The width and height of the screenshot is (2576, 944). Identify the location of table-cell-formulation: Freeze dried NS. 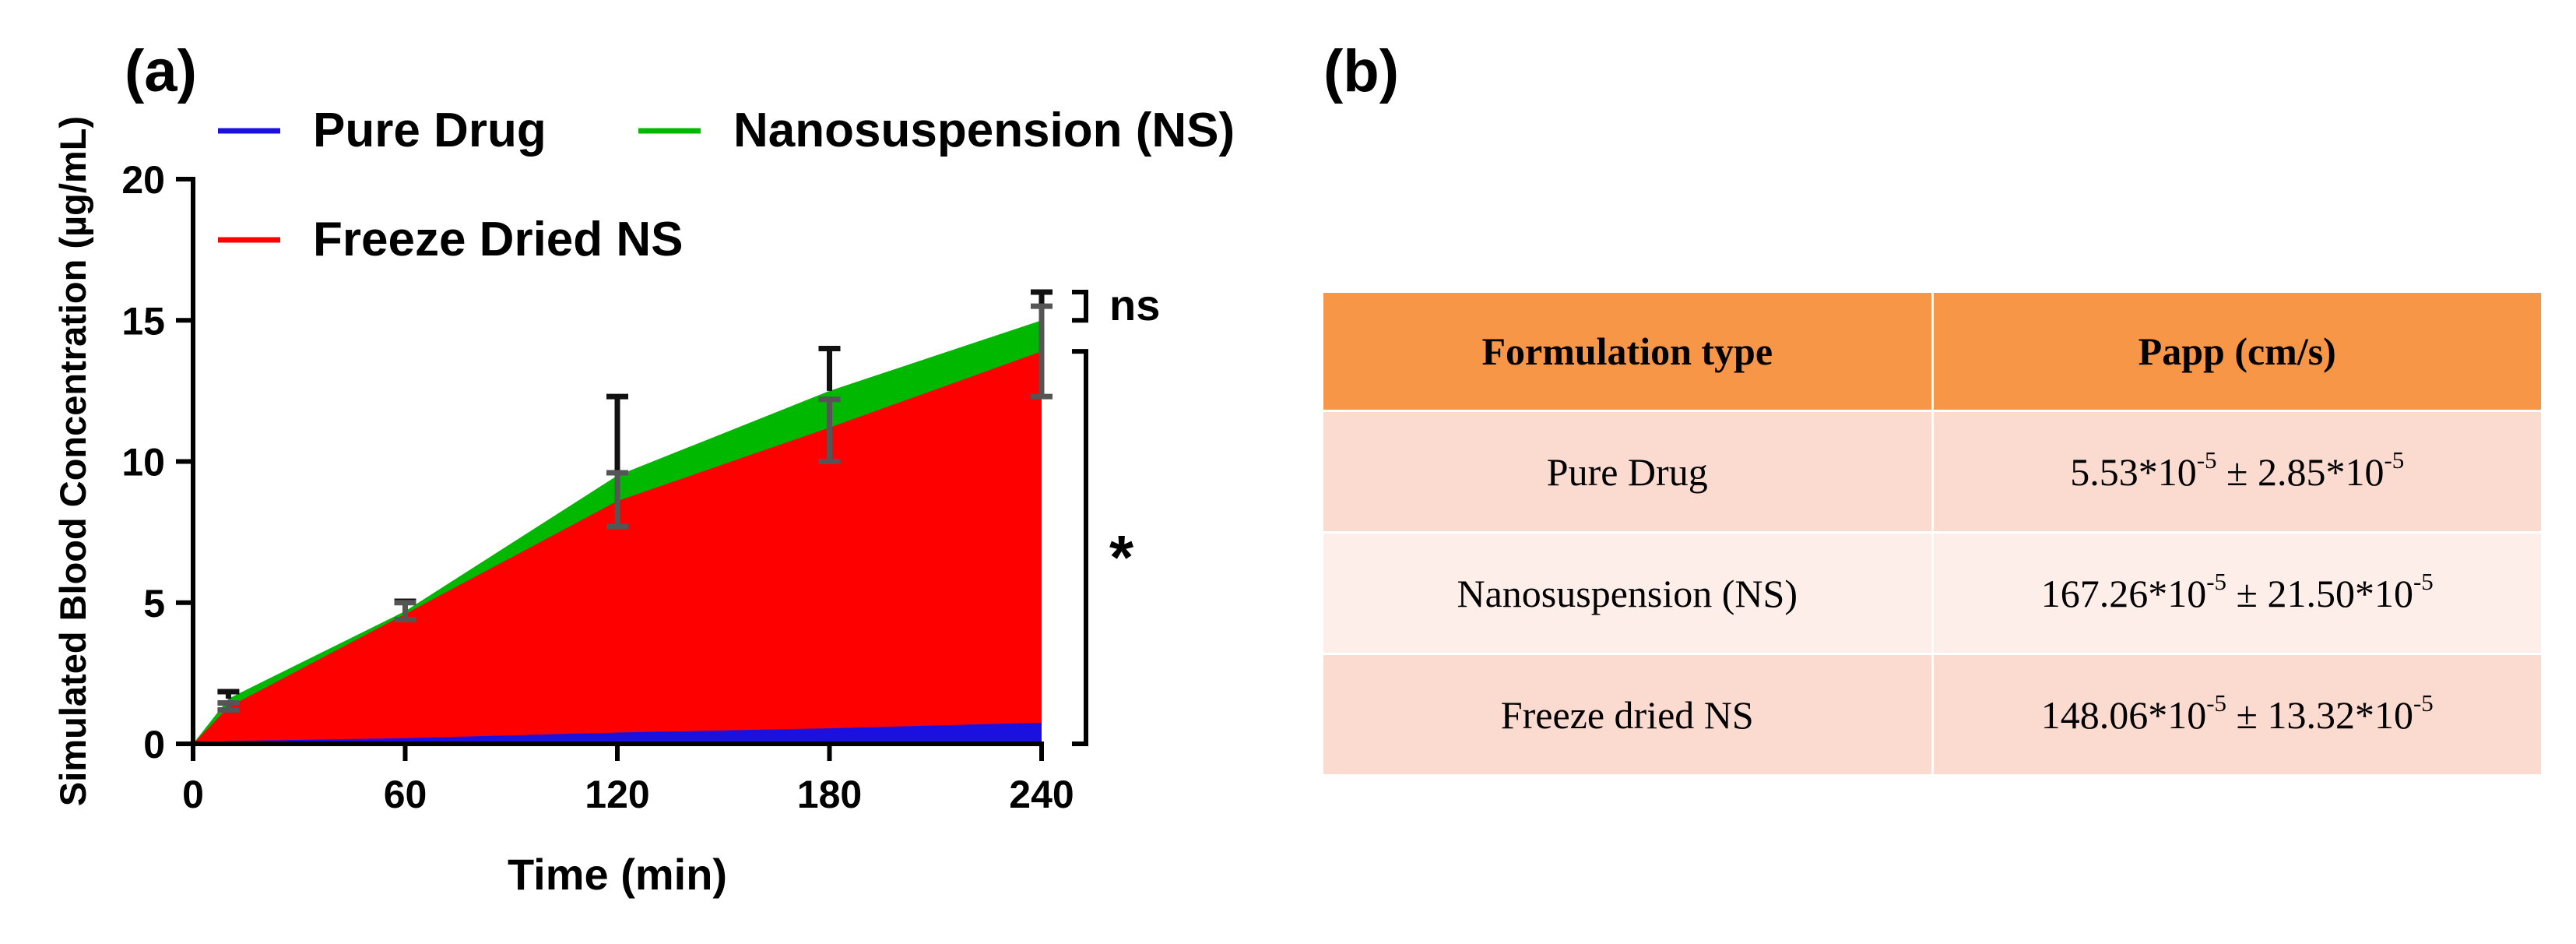
(1628, 715).